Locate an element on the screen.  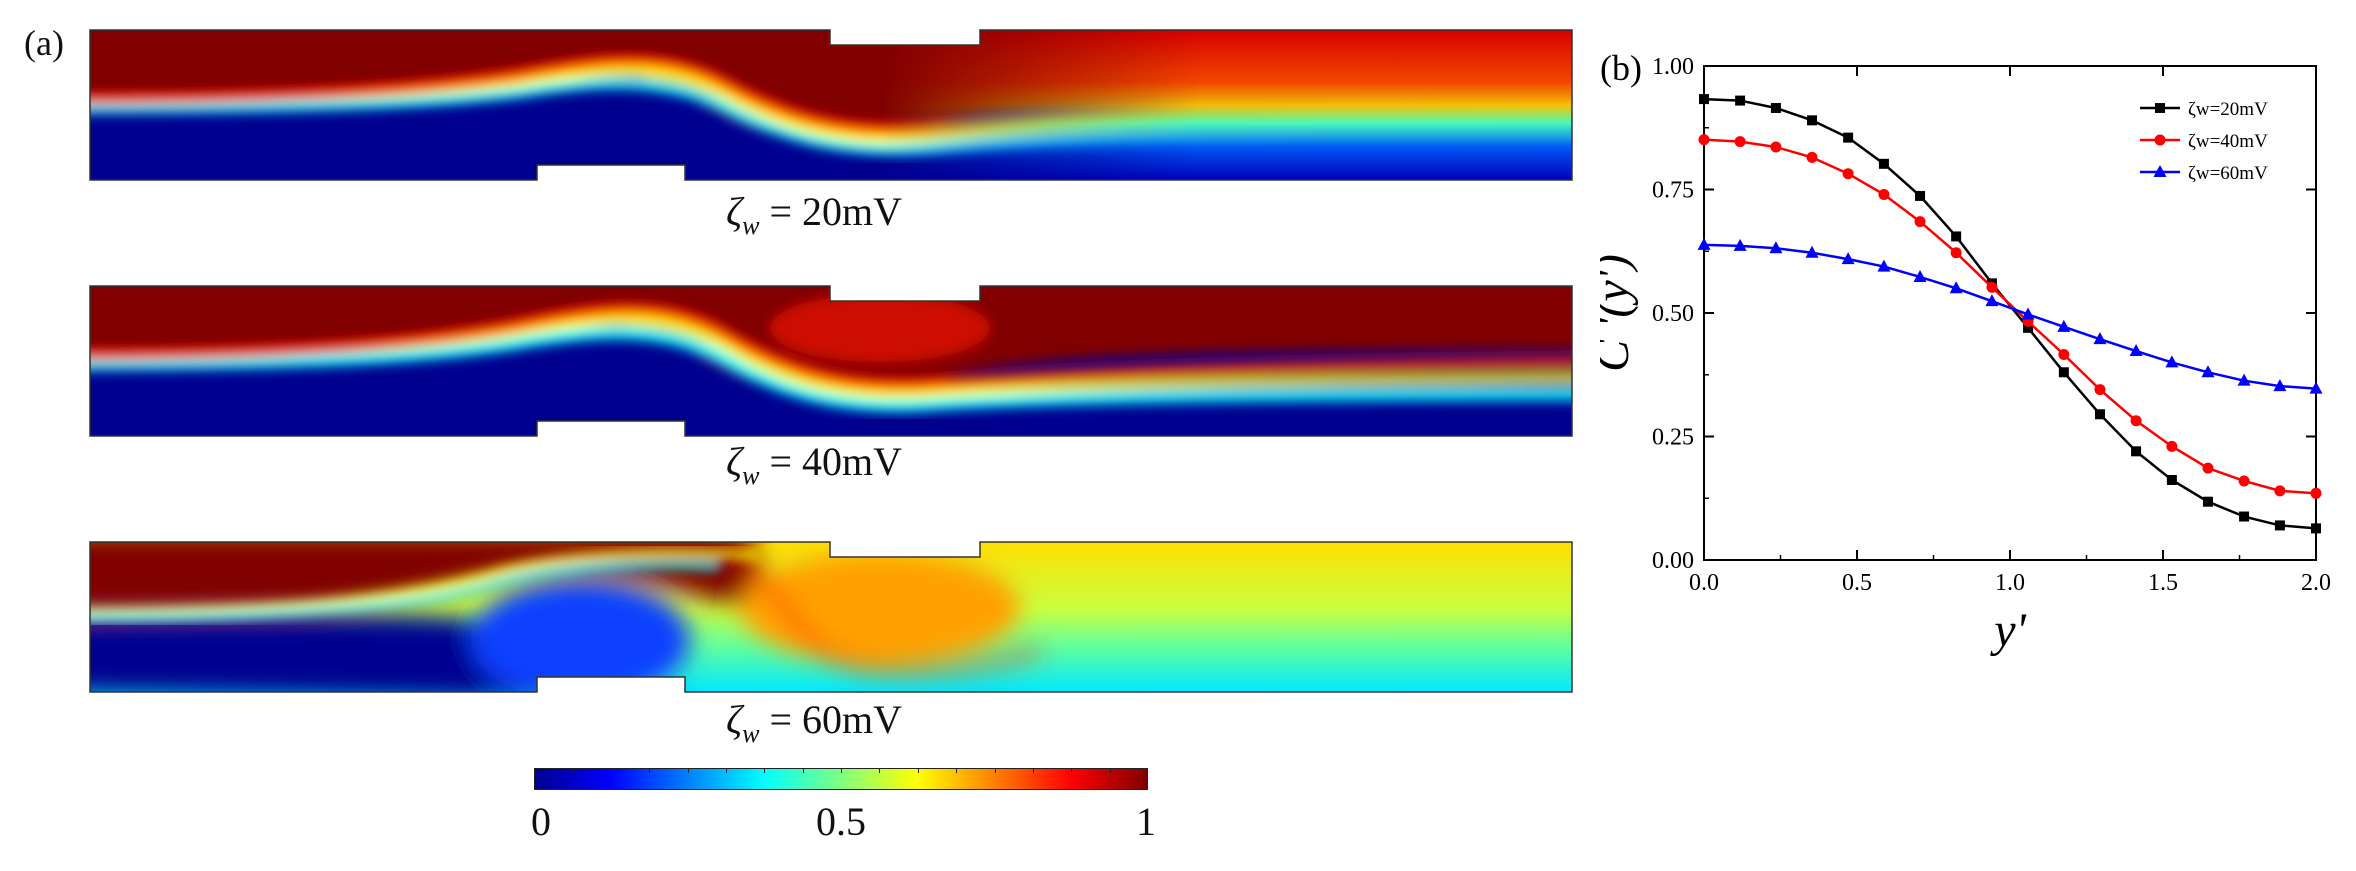
zeta-label-1: ζw = 20mV is located at coordinates (814, 214).